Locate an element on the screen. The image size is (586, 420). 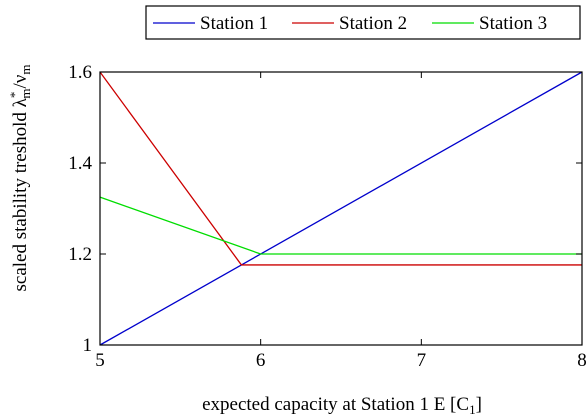
legend-label-station-1: Station 1 is located at coordinates (234, 23).